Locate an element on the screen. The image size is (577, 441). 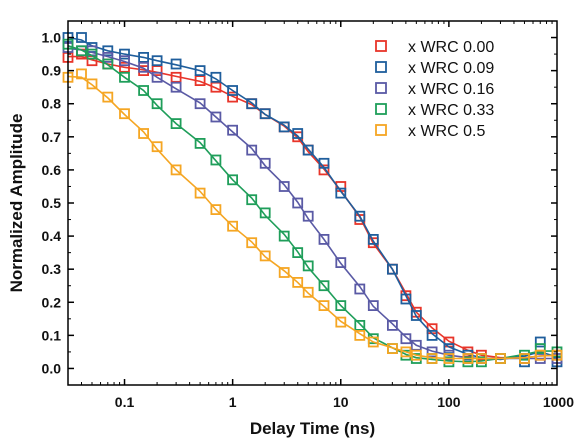
y-tick-label: 0.3 is located at coordinates (52, 269).